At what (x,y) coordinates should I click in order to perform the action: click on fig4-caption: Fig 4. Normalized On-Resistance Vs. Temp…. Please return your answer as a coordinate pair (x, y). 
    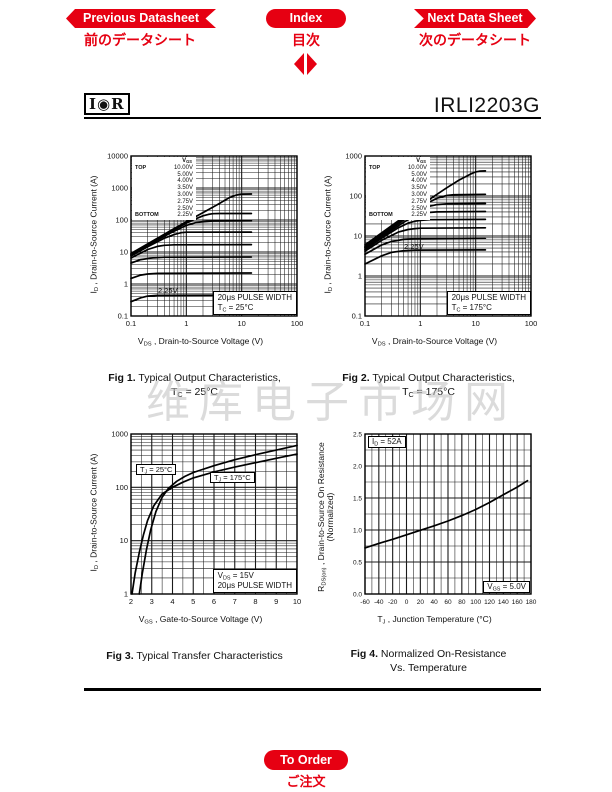
    Looking at the image, I should click on (428, 661).